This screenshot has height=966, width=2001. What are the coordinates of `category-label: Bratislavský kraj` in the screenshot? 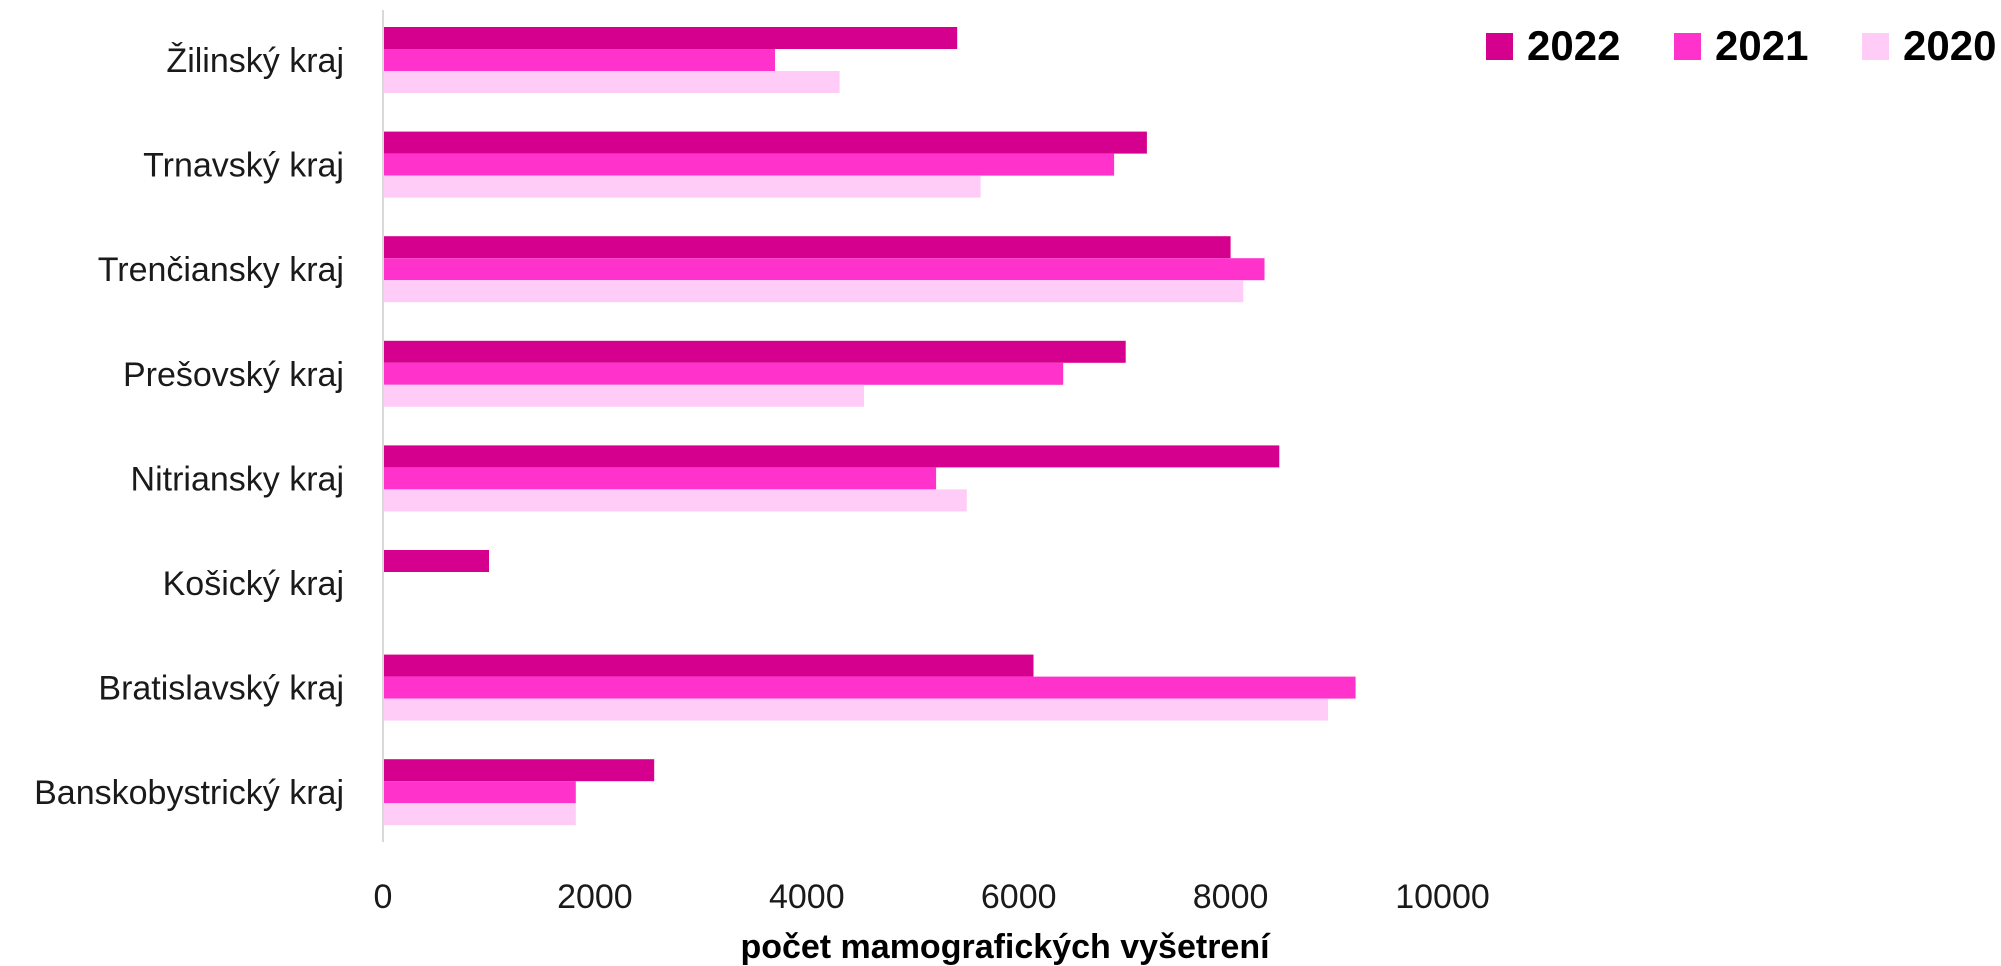 It's located at (221, 689).